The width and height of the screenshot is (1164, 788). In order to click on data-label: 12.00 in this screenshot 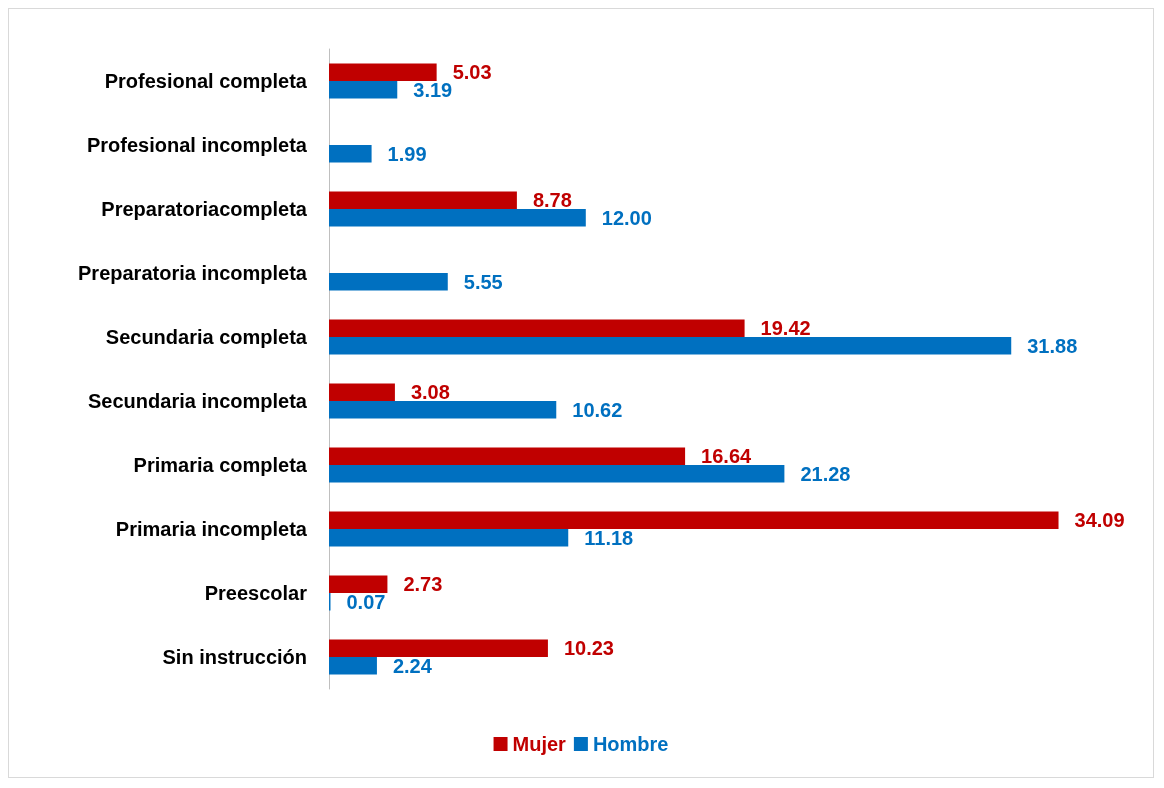, I will do `click(626, 217)`.